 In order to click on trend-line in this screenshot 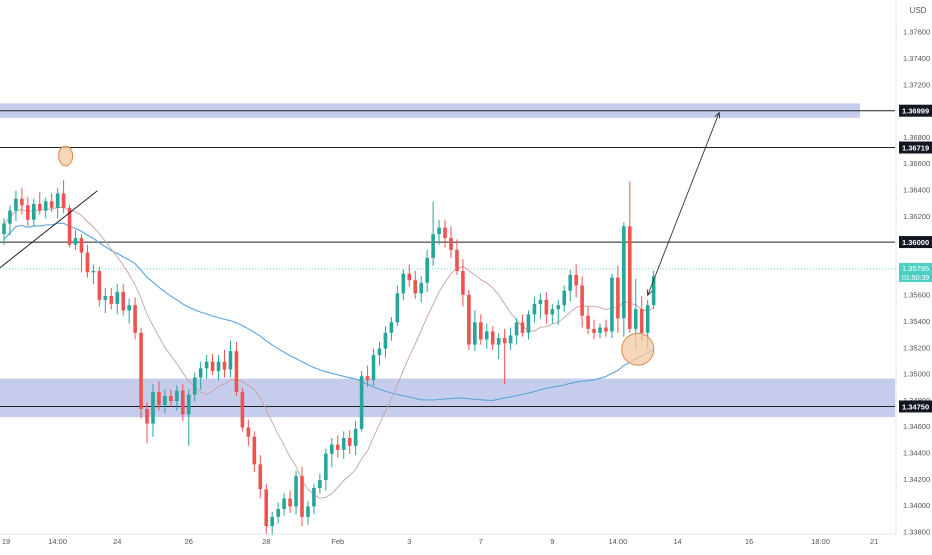, I will do `click(49, 229)`.